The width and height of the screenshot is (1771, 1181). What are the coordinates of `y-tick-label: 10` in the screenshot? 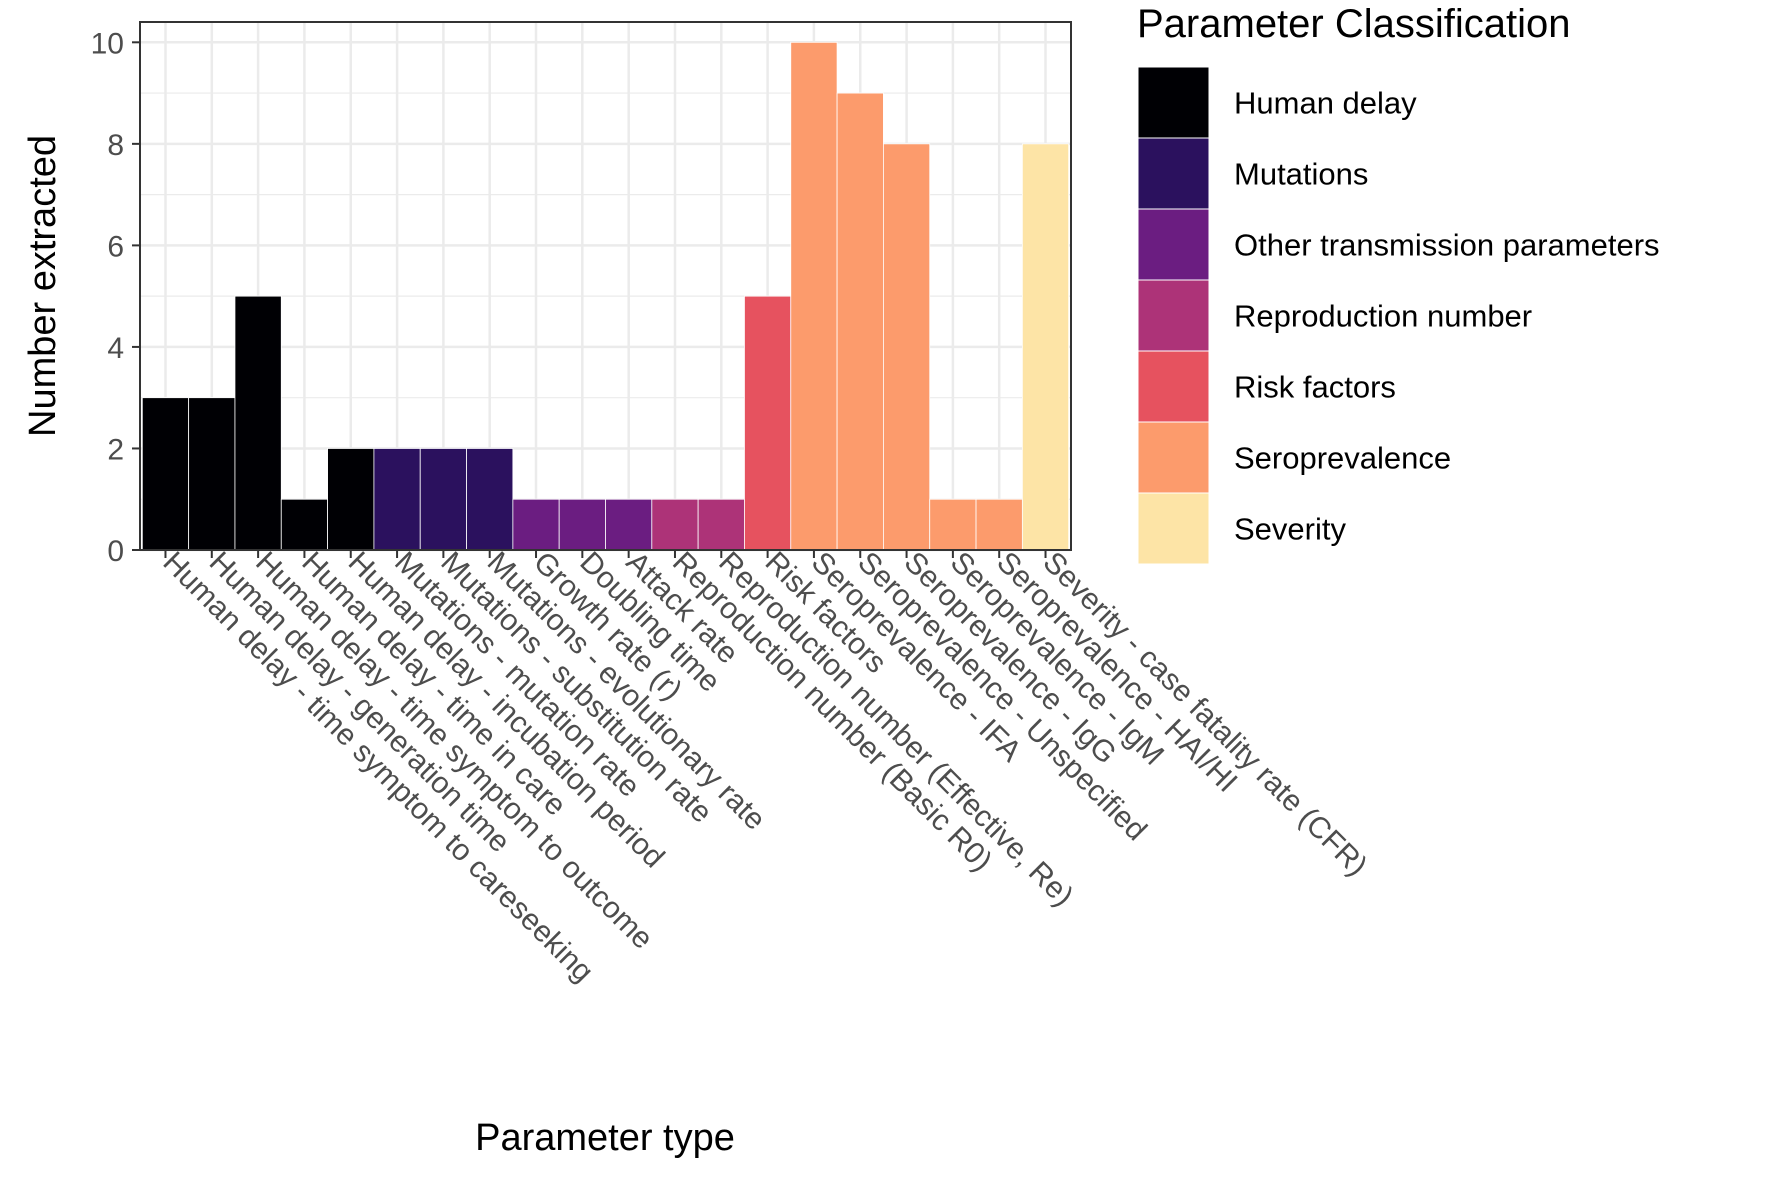 It's located at (107, 43).